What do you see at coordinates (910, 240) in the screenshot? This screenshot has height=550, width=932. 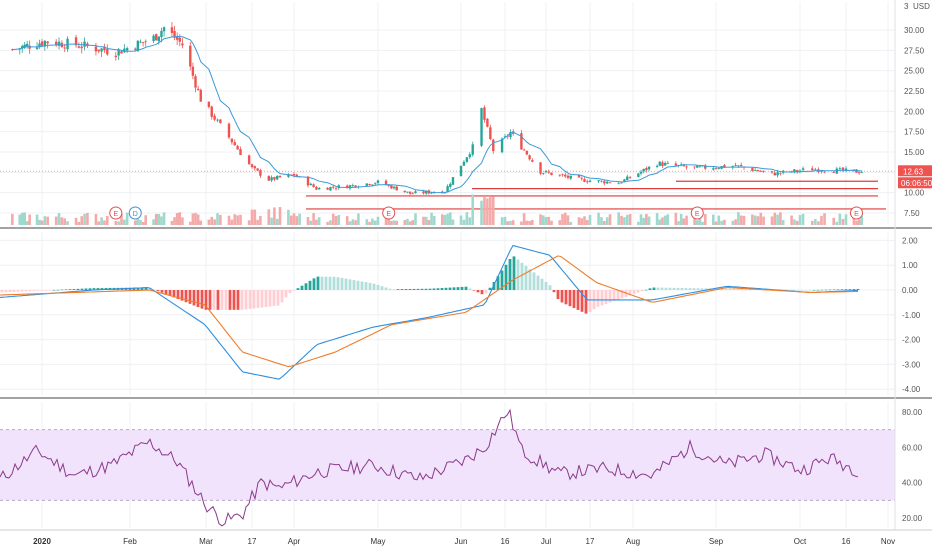 I see `macd-y-tick: 2.00` at bounding box center [910, 240].